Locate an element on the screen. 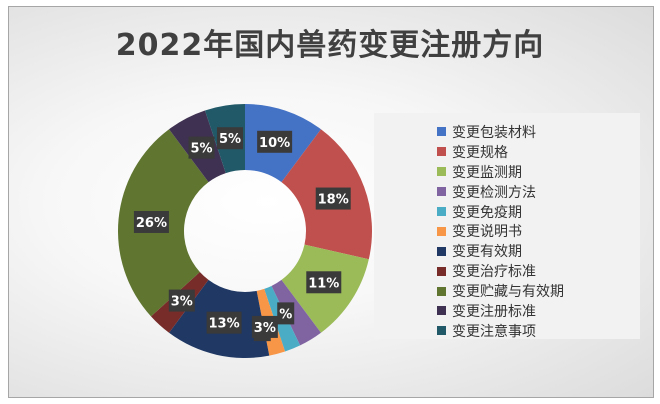 This screenshot has height=404, width=660. legend-label: 变更规格 is located at coordinates (480, 152).